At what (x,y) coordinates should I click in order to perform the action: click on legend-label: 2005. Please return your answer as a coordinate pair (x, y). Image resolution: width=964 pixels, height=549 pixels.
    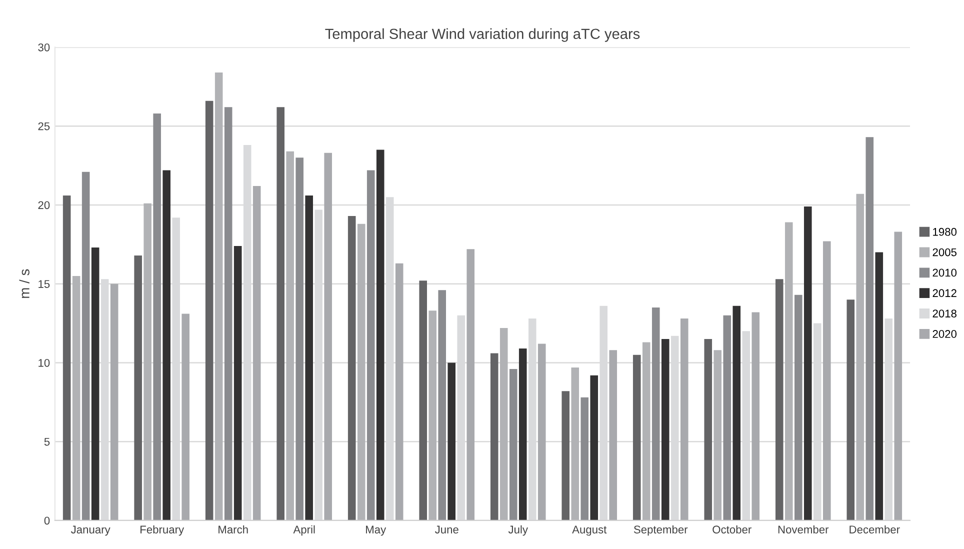
    Looking at the image, I should click on (944, 252).